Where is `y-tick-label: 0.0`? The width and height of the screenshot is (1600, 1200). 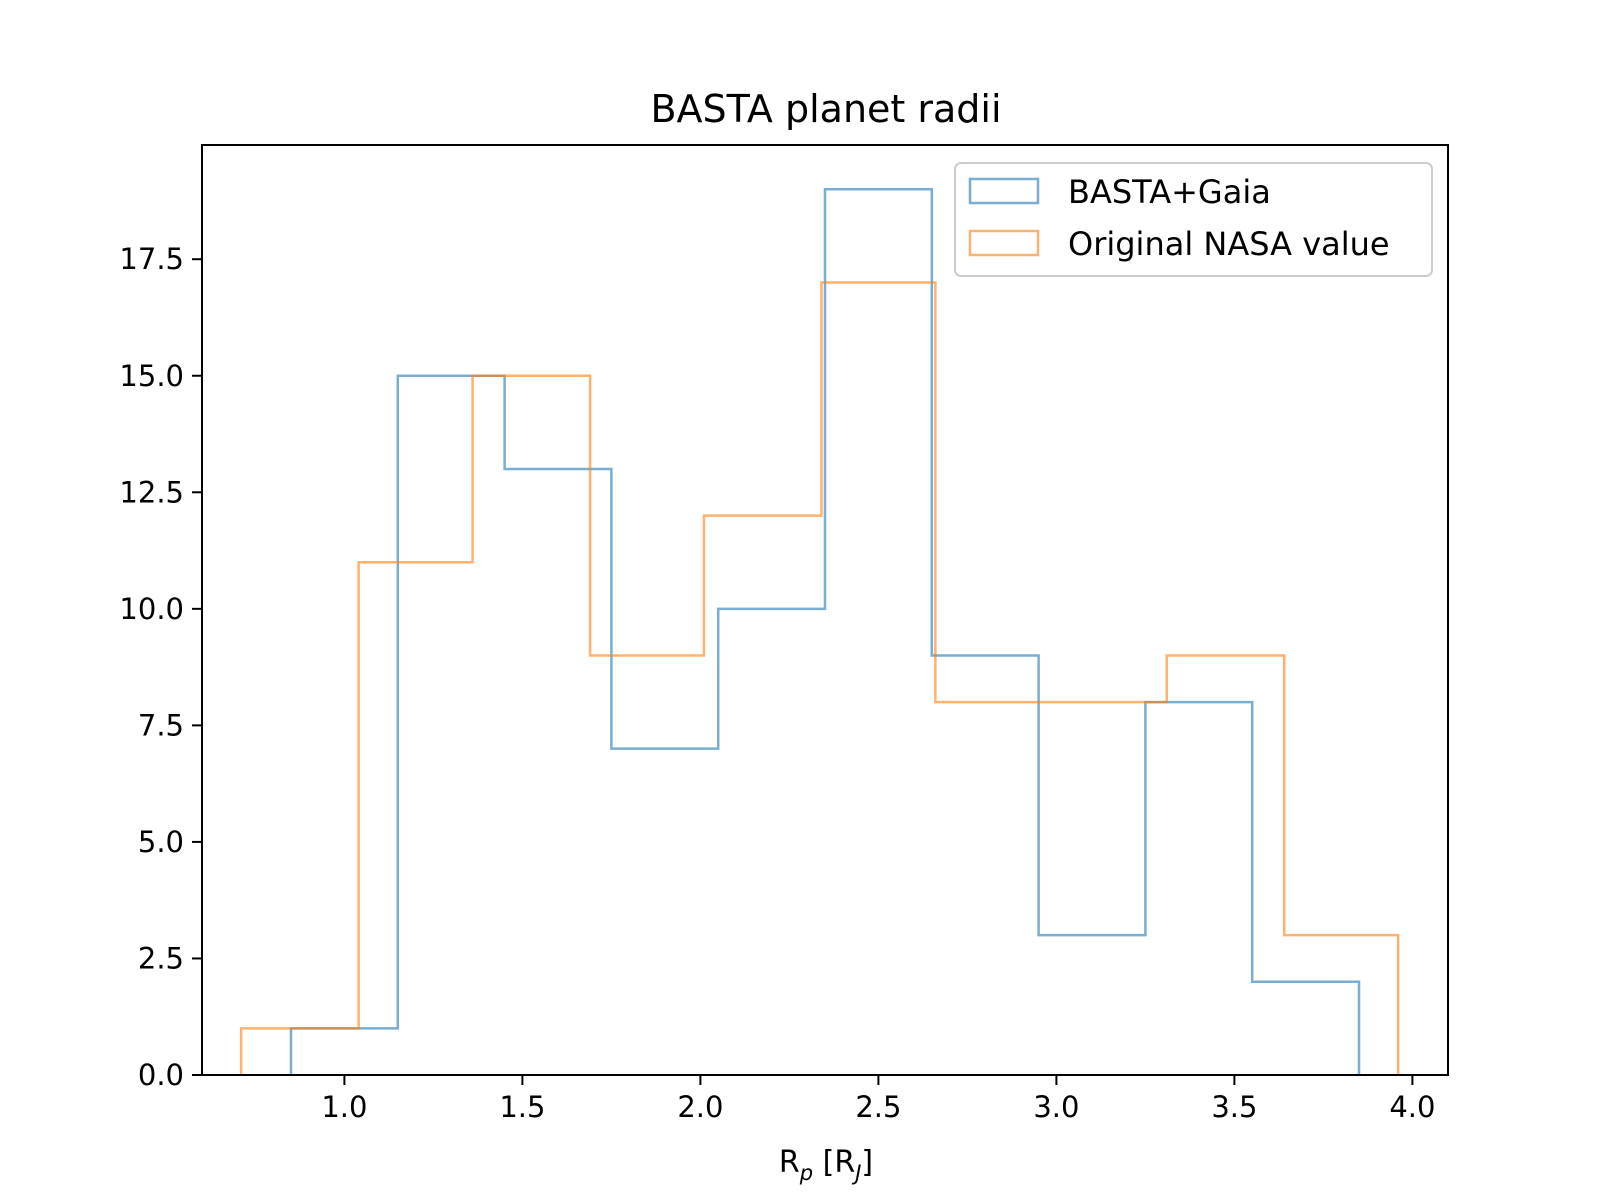 y-tick-label: 0.0 is located at coordinates (161, 1075).